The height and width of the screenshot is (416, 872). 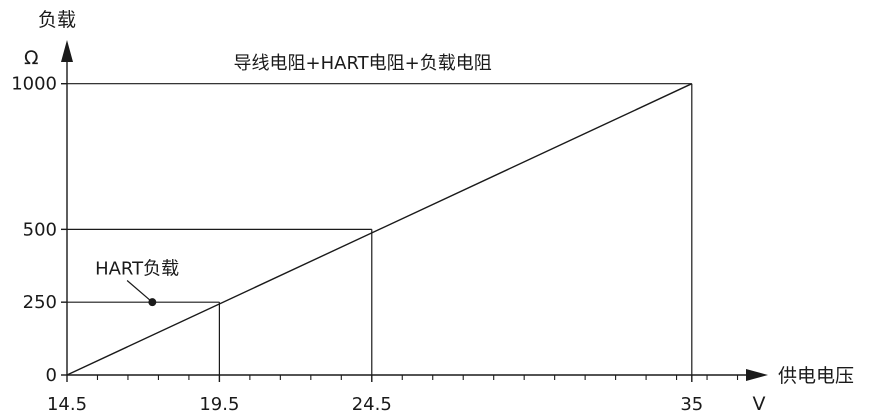 What do you see at coordinates (691, 404) in the screenshot?
I see `x-tick-label: 35` at bounding box center [691, 404].